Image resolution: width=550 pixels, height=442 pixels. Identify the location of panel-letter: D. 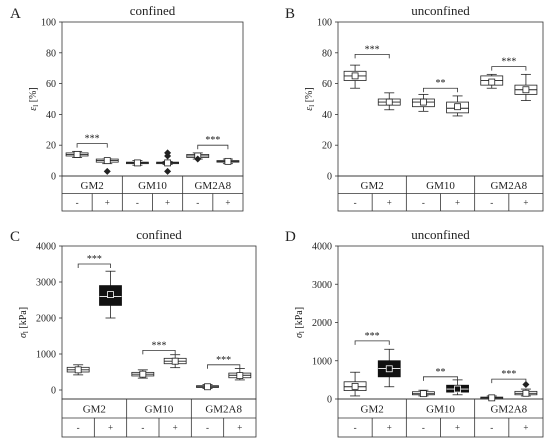
(290, 237).